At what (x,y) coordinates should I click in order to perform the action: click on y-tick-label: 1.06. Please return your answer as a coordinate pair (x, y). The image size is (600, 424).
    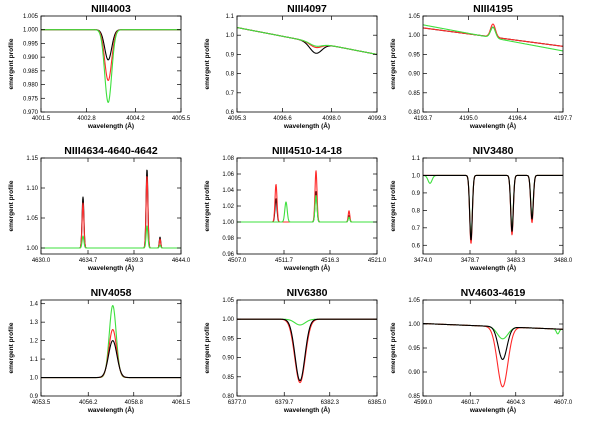
    Looking at the image, I should click on (228, 175).